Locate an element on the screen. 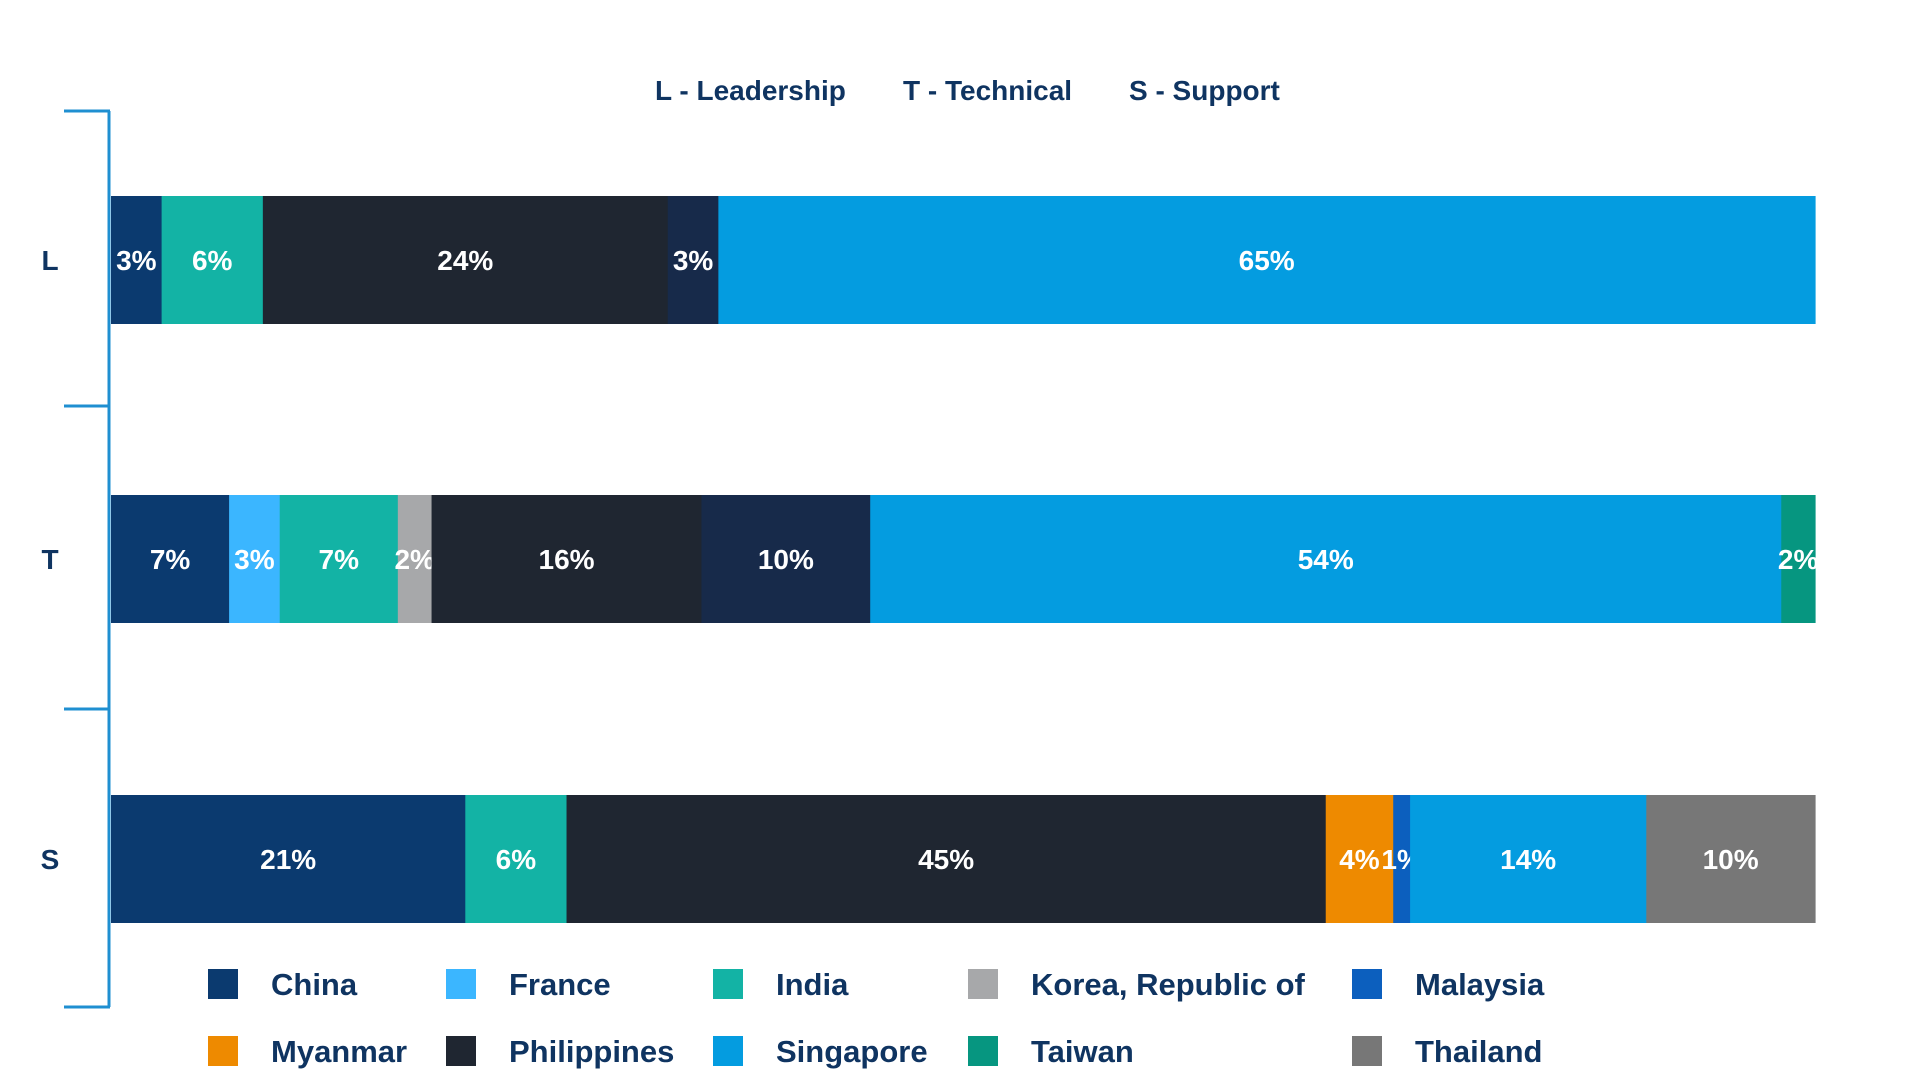 This screenshot has height=1080, width=1920. data-label-t-china: 7% is located at coordinates (170, 559).